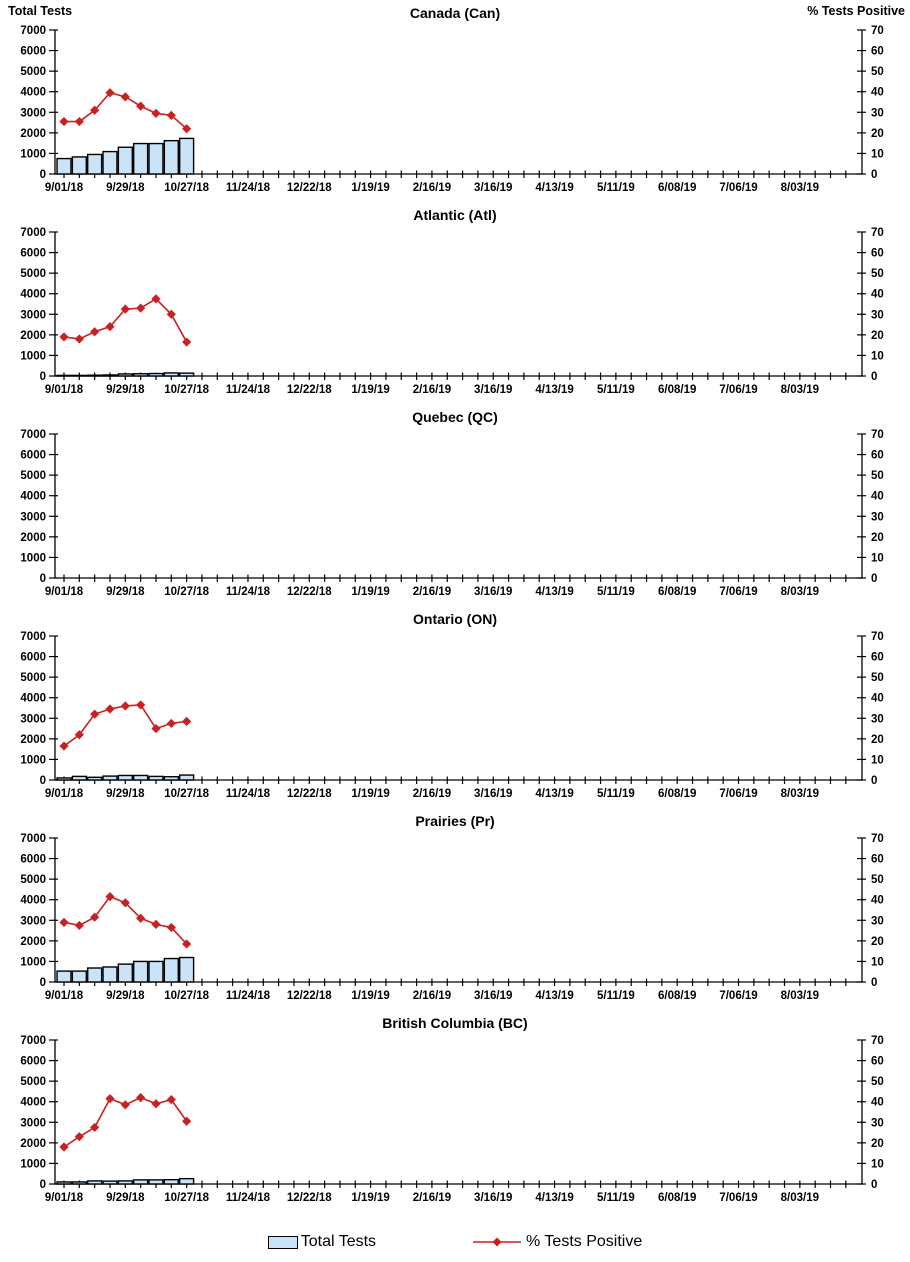 Image resolution: width=910 pixels, height=1262 pixels. I want to click on chart-title: British Columbia (BC), so click(455, 1023).